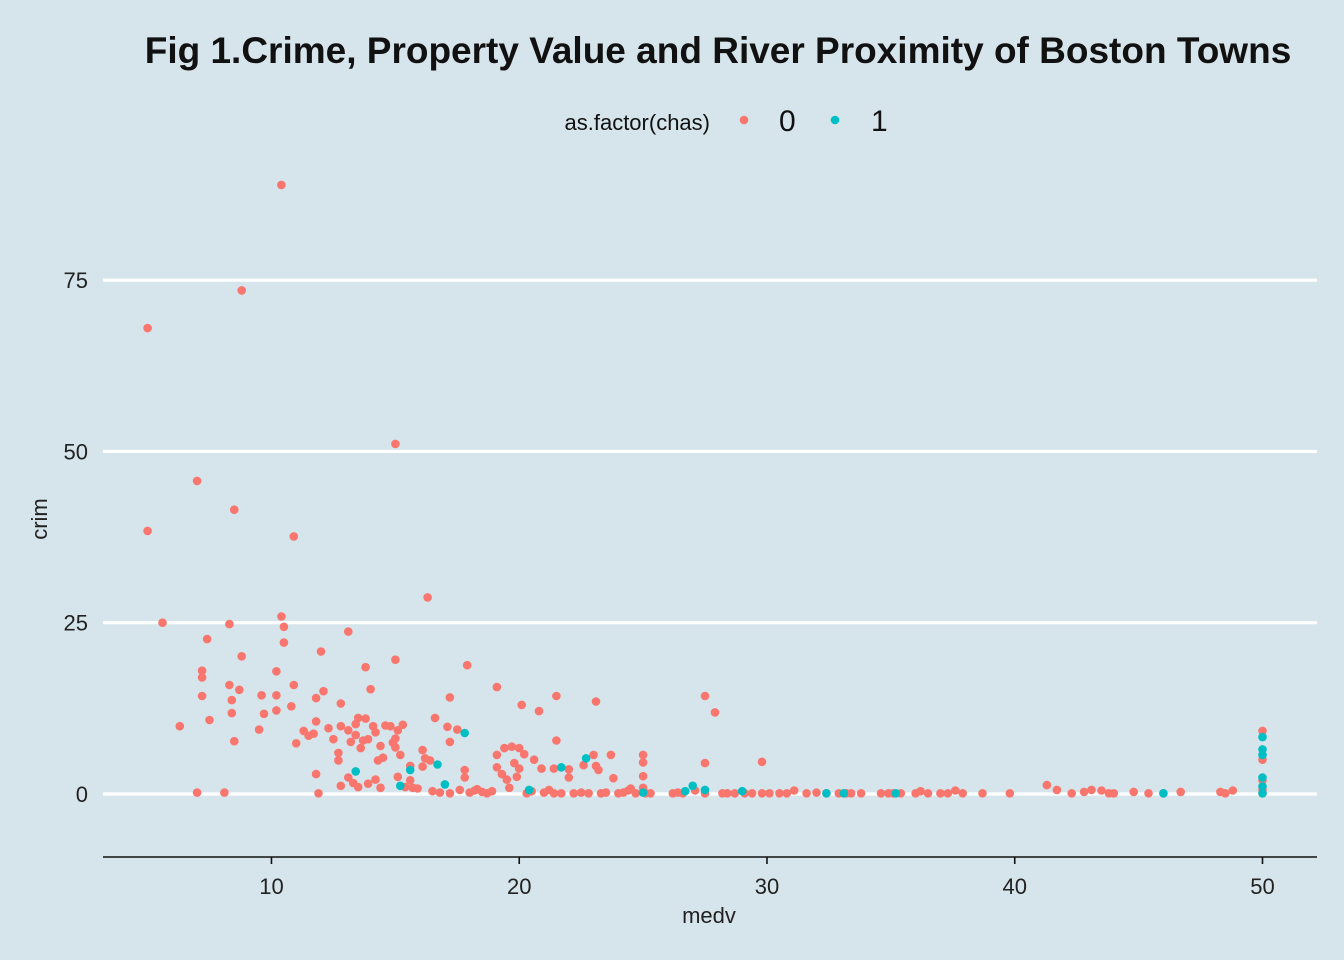  What do you see at coordinates (76, 623) in the screenshot?
I see `y-tick-label: 25` at bounding box center [76, 623].